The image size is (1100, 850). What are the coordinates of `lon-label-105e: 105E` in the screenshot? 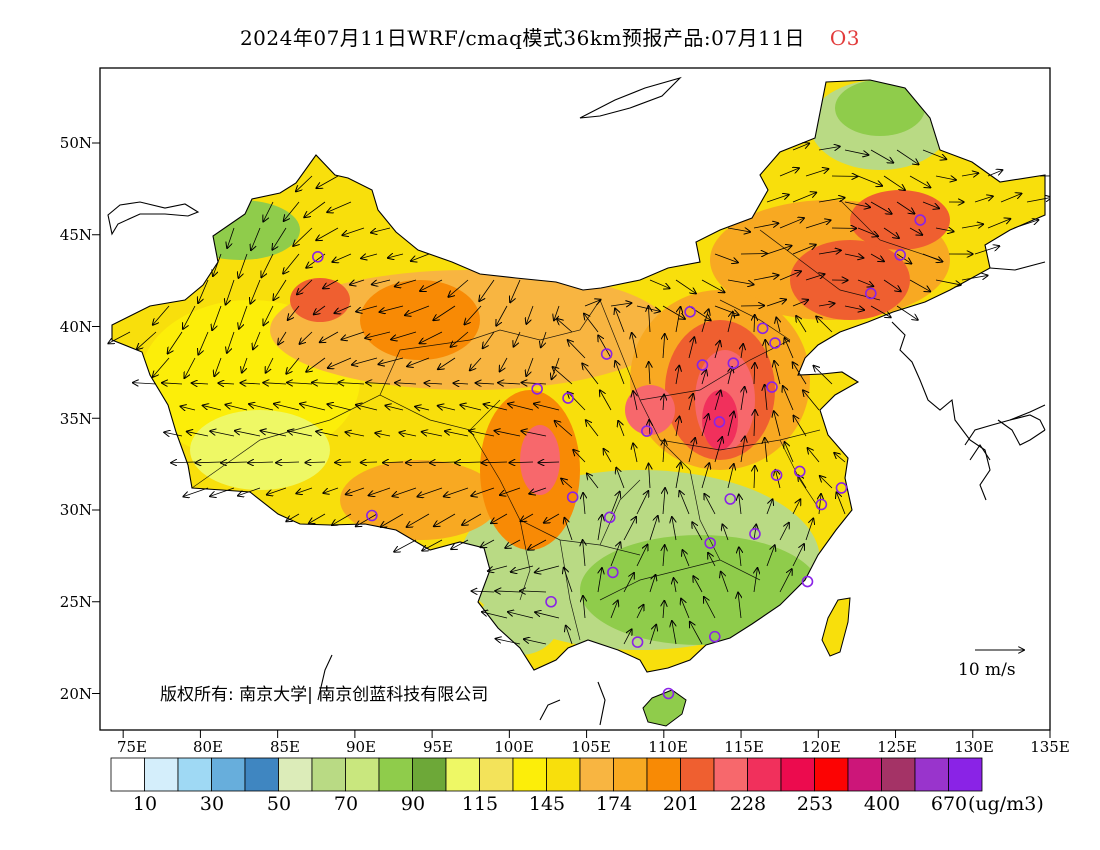 It's located at (591, 747).